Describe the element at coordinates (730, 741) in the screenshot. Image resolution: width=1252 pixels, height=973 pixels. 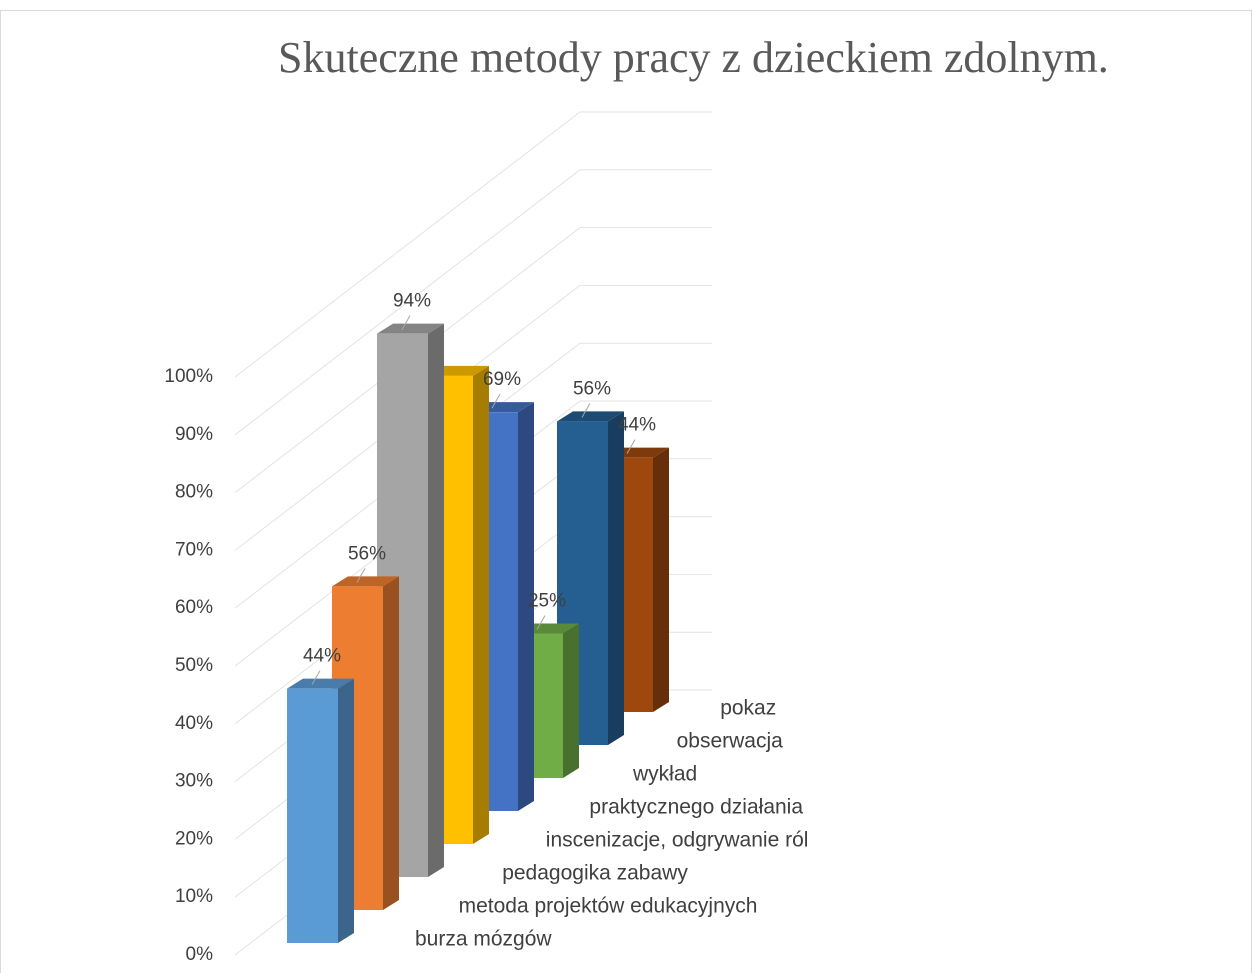
I see `x-tick-label: obserwacja` at that location.